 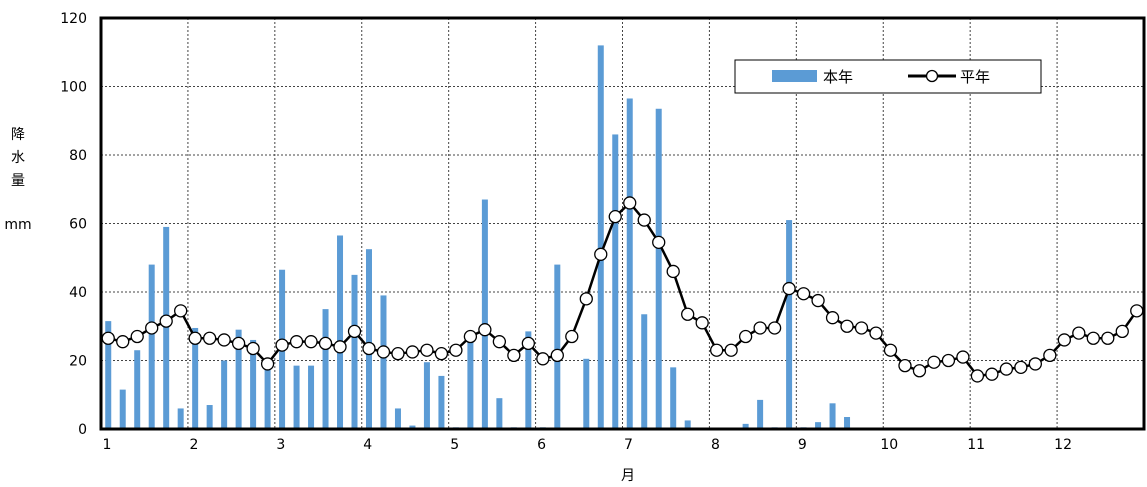 I want to click on x-tick-label: 3, so click(x=280, y=445).